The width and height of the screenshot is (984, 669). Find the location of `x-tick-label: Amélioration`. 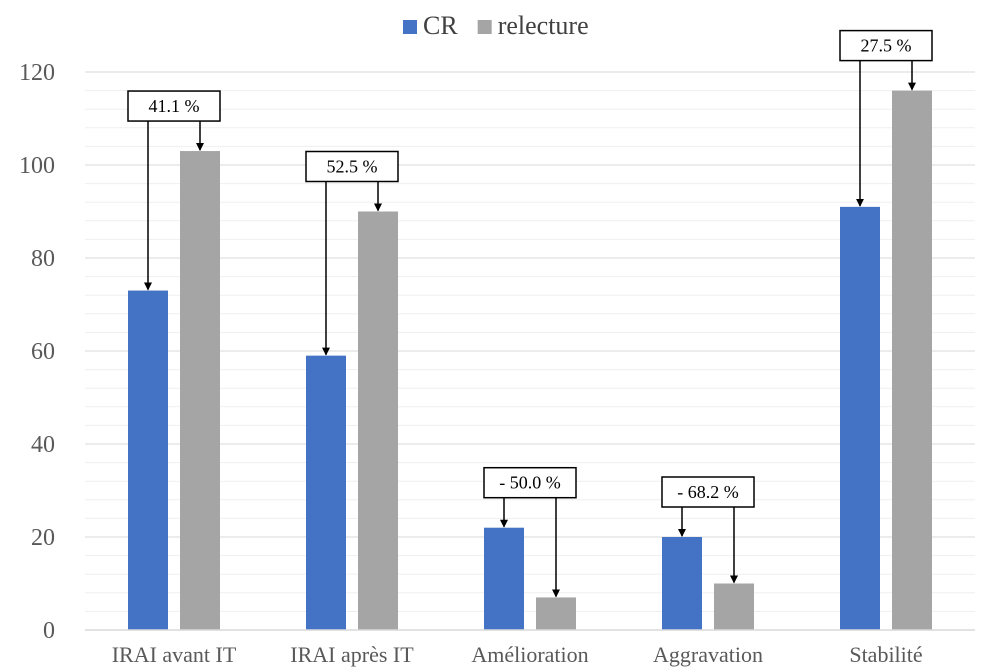

x-tick-label: Amélioration is located at coordinates (529, 654).